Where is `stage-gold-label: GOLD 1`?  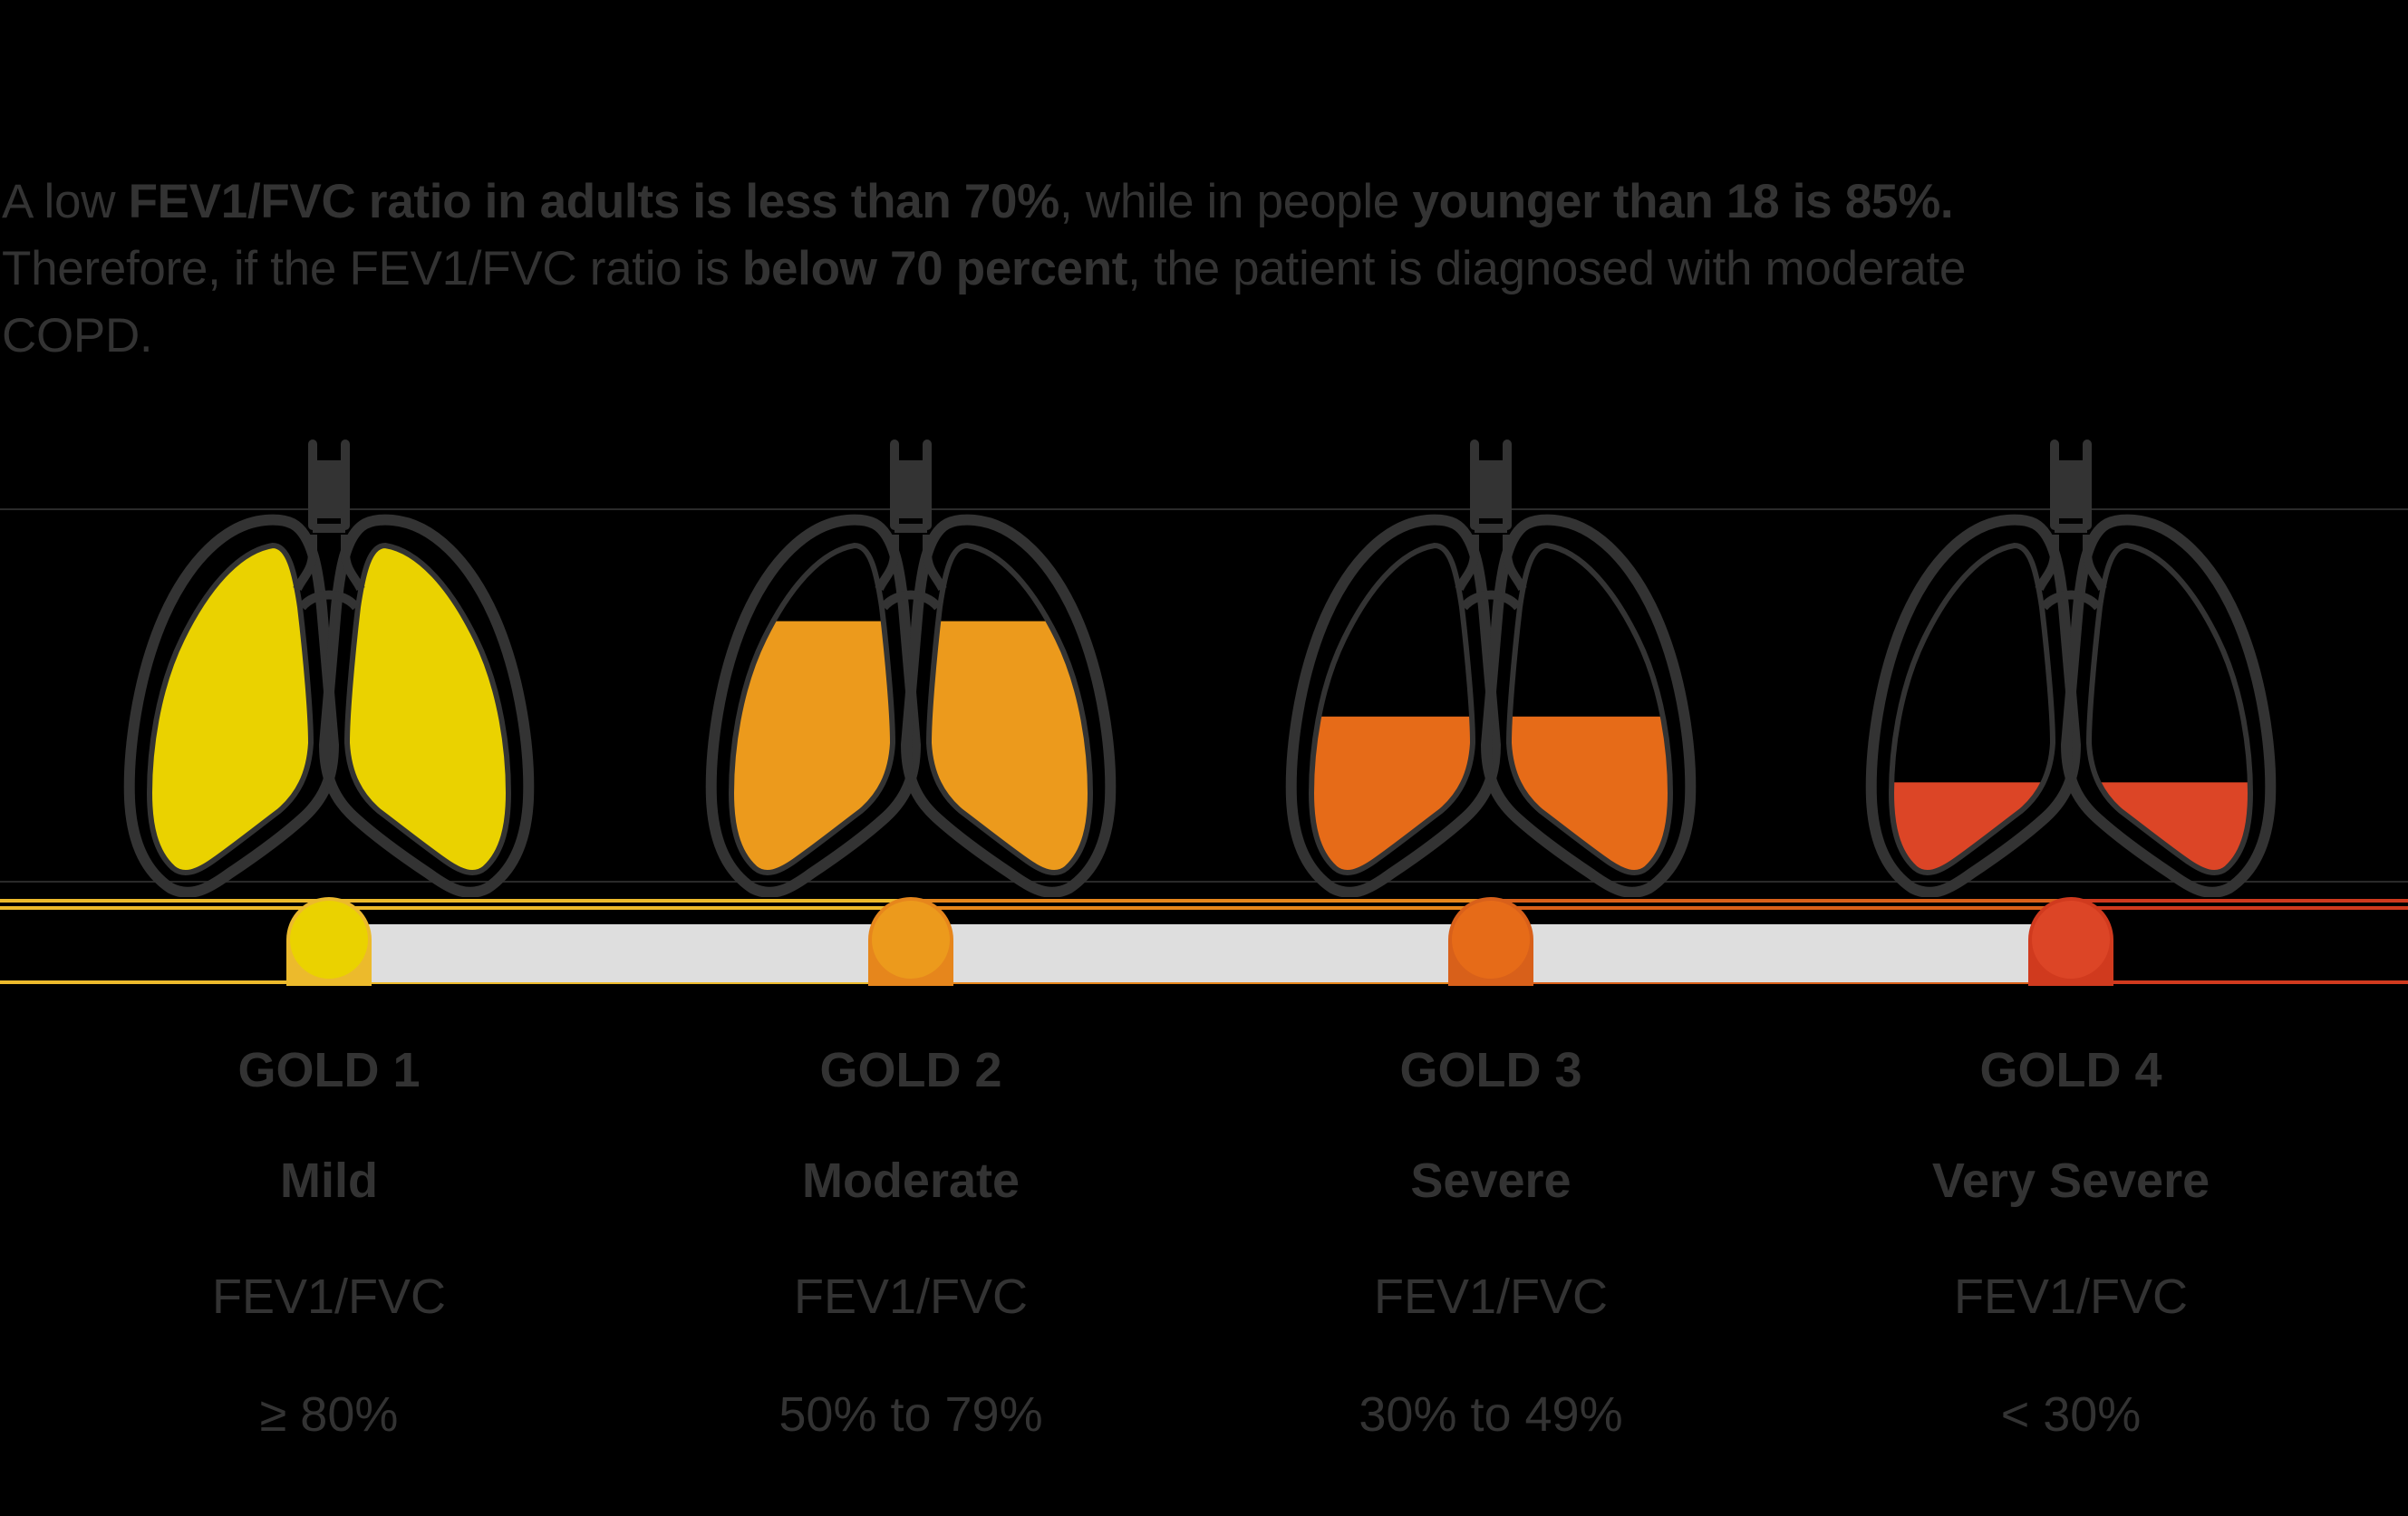 stage-gold-label: GOLD 1 is located at coordinates (329, 1070).